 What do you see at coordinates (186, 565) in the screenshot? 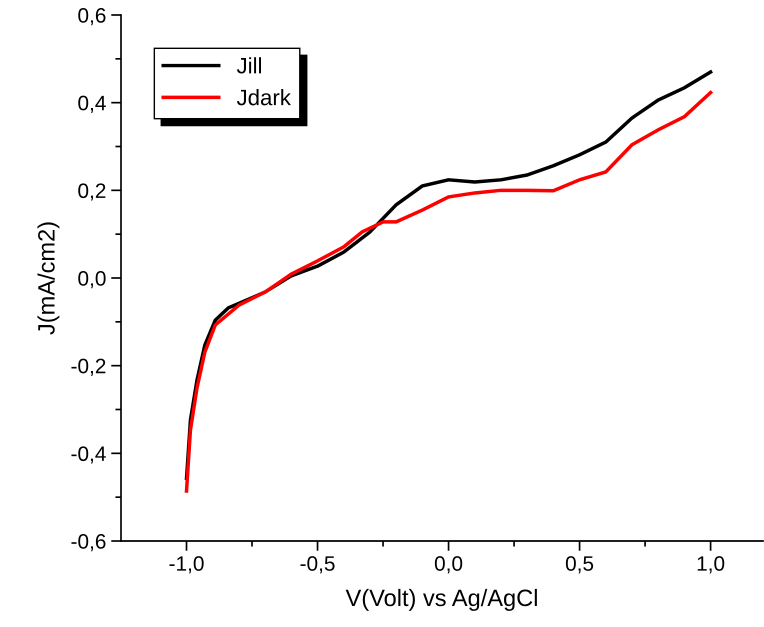
I see `x-tick-label: -1,0` at bounding box center [186, 565].